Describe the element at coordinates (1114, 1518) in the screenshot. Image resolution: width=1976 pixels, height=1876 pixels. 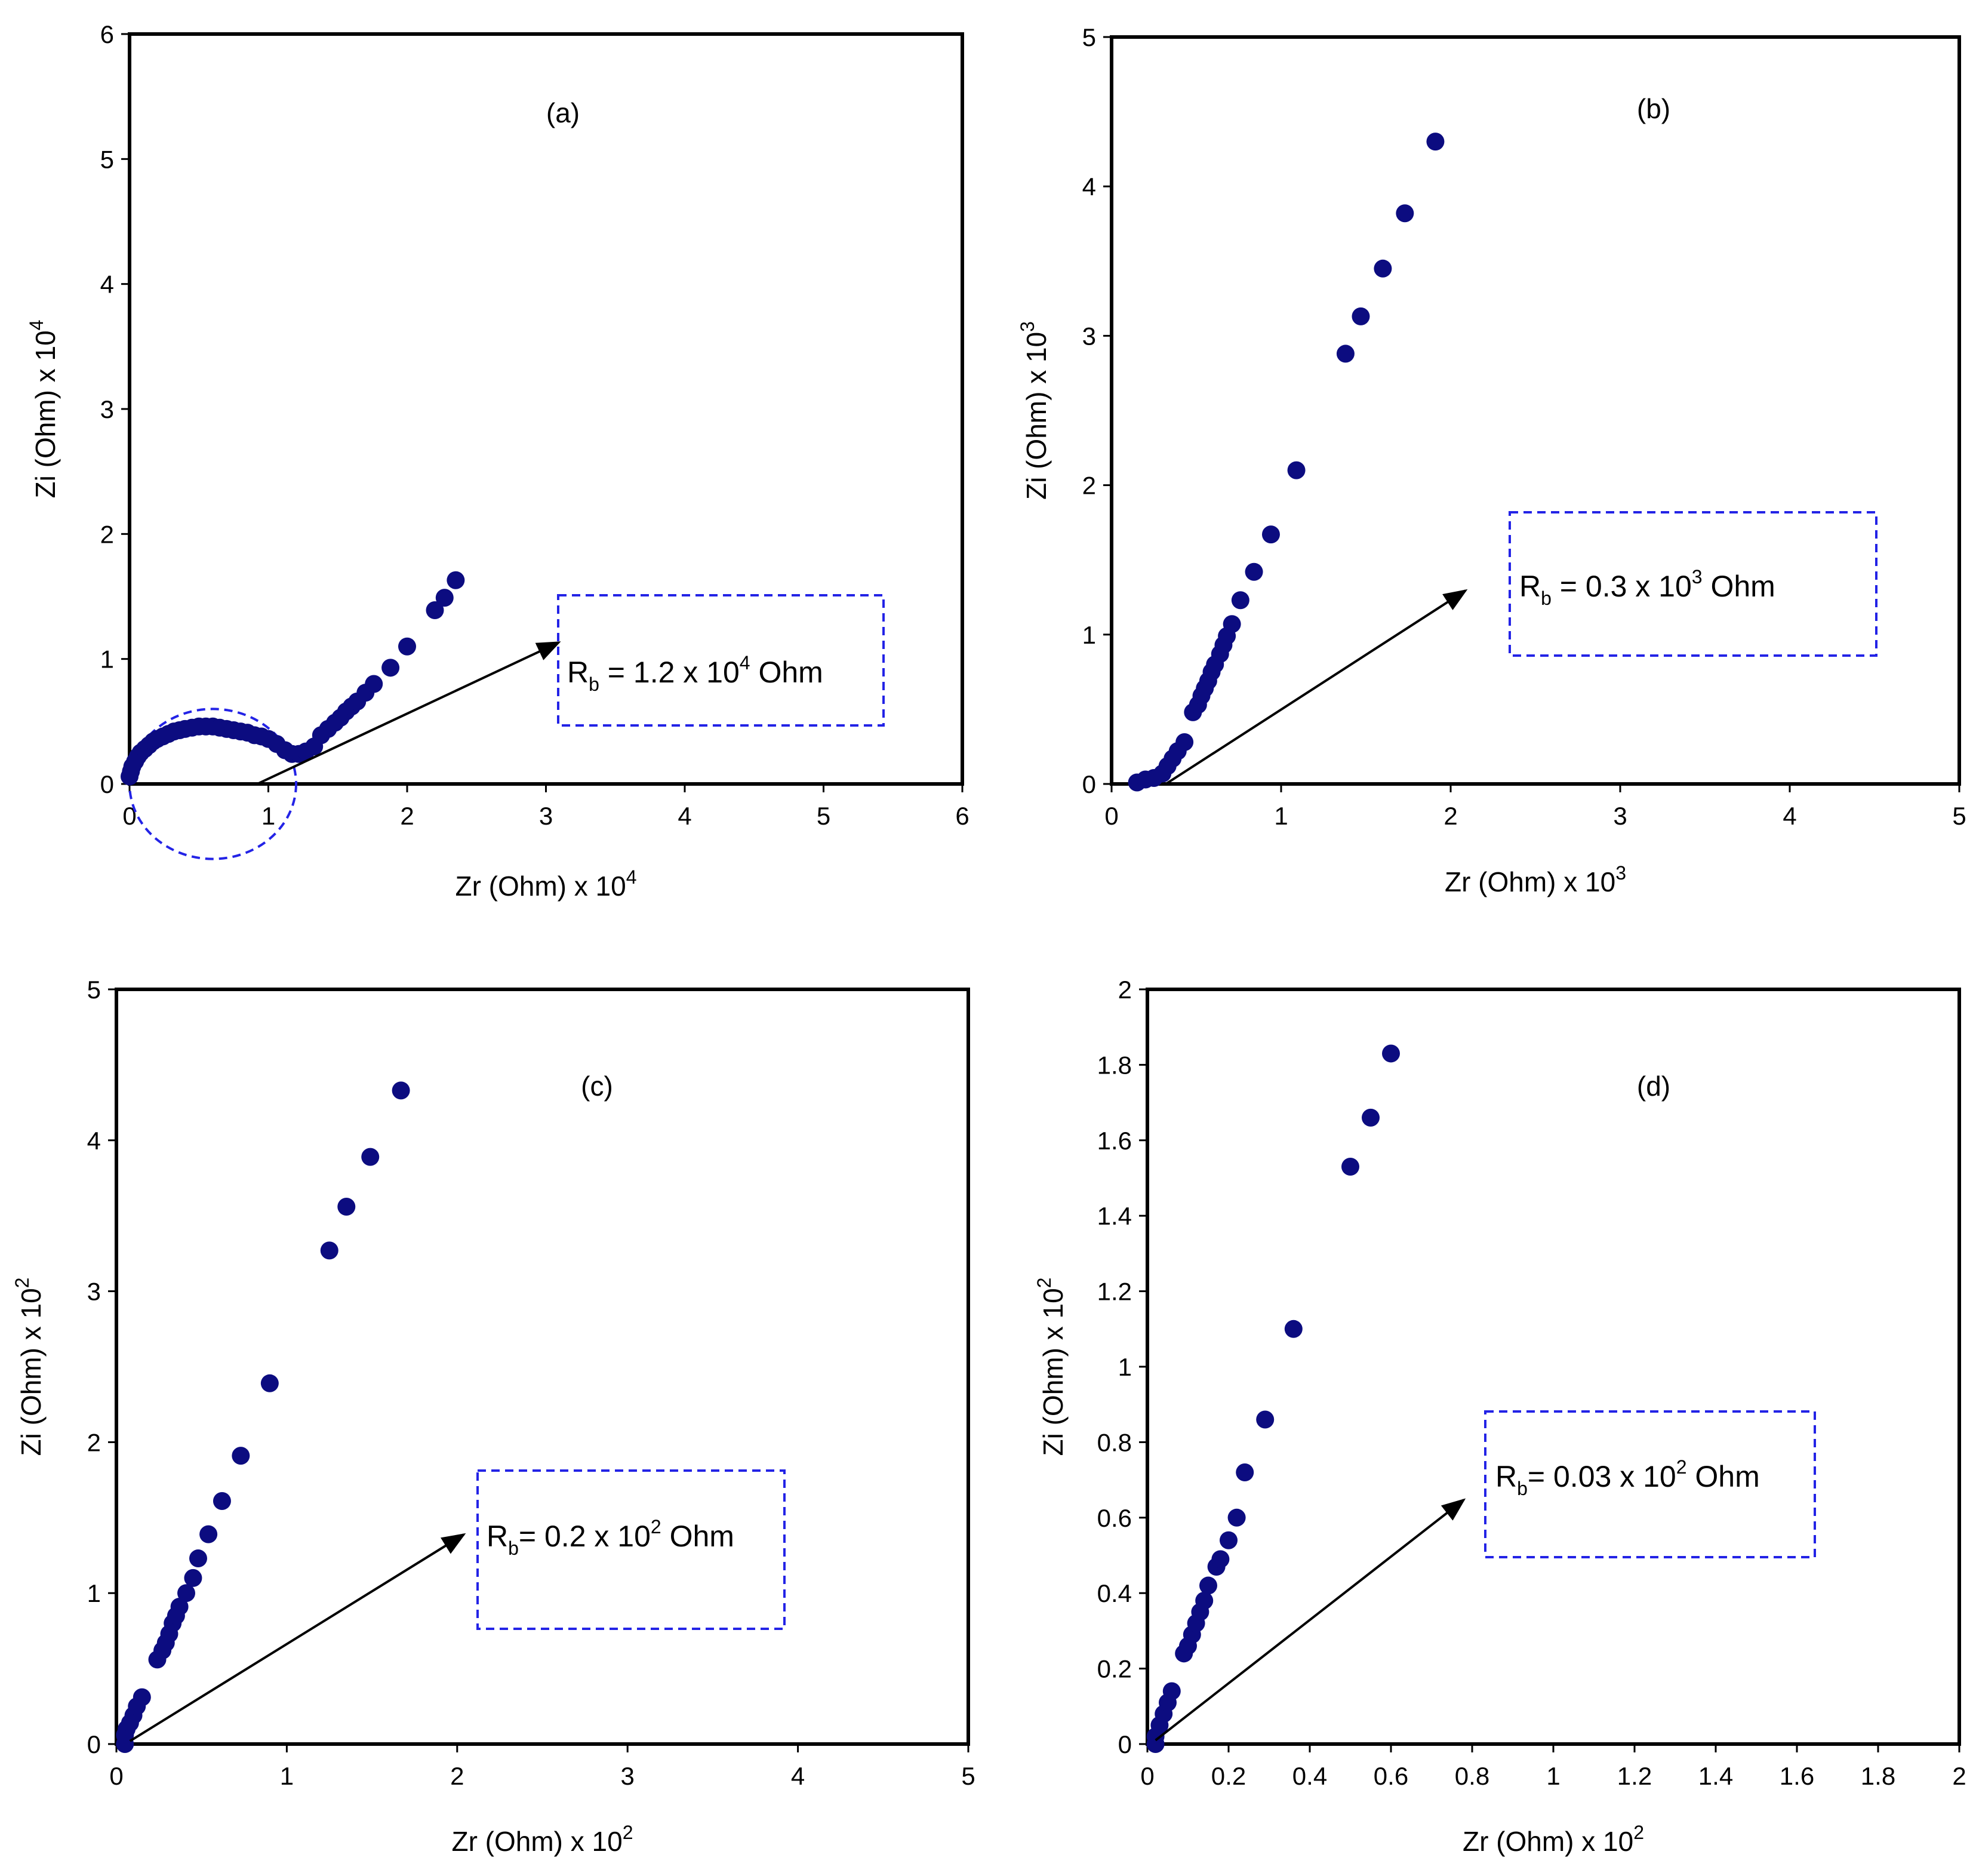
I see `y-tick-label: 0.6` at that location.